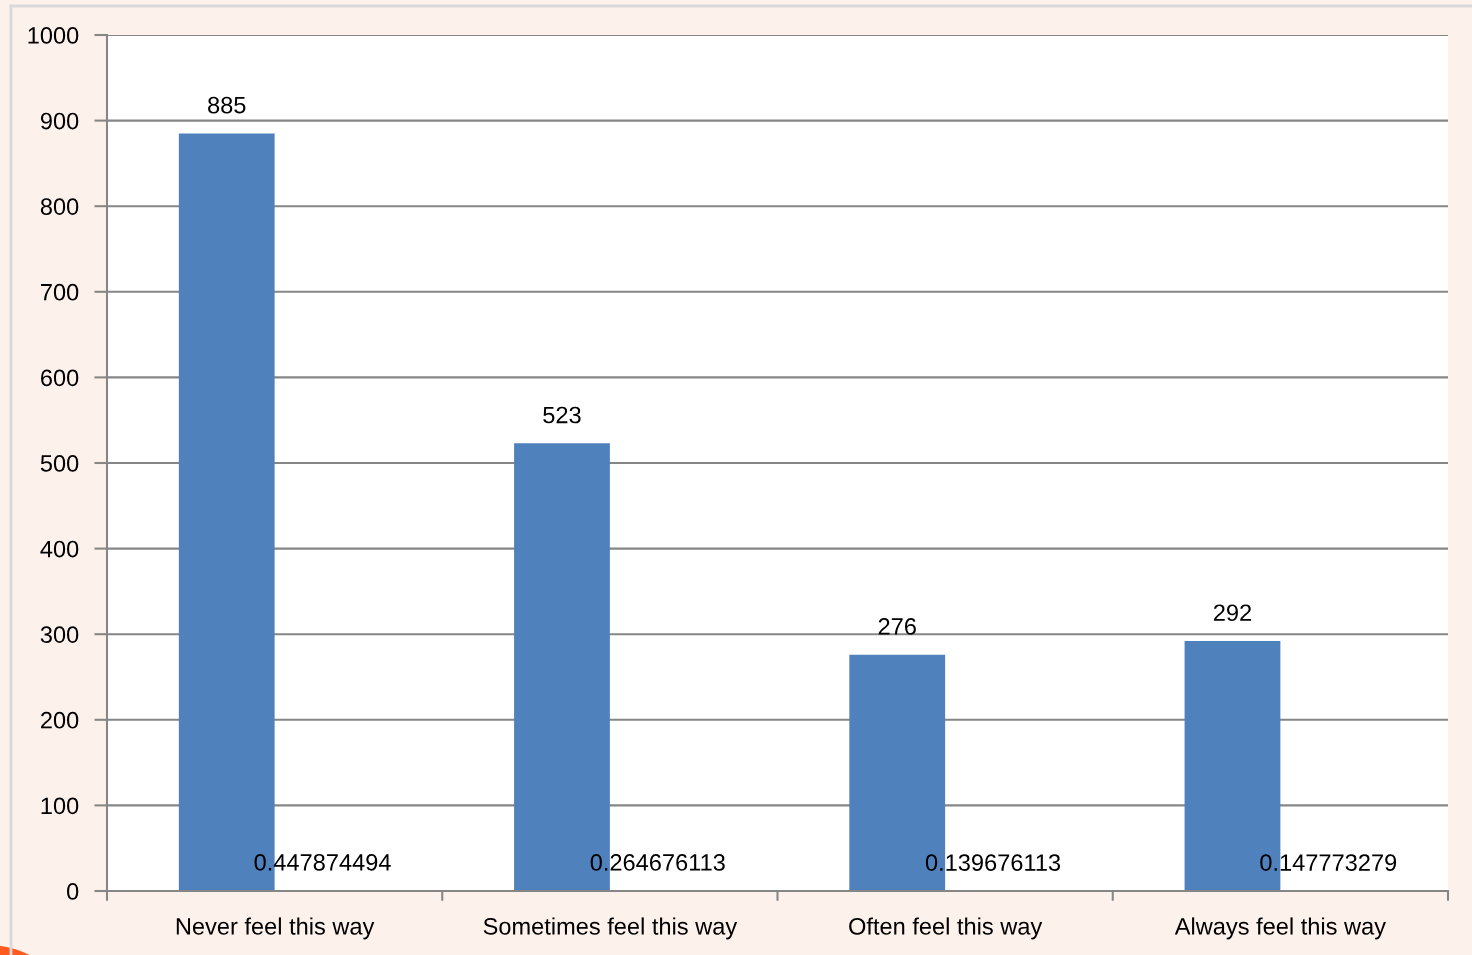 The image size is (1472, 955). What do you see at coordinates (60, 720) in the screenshot?
I see `y-tick-label: 200` at bounding box center [60, 720].